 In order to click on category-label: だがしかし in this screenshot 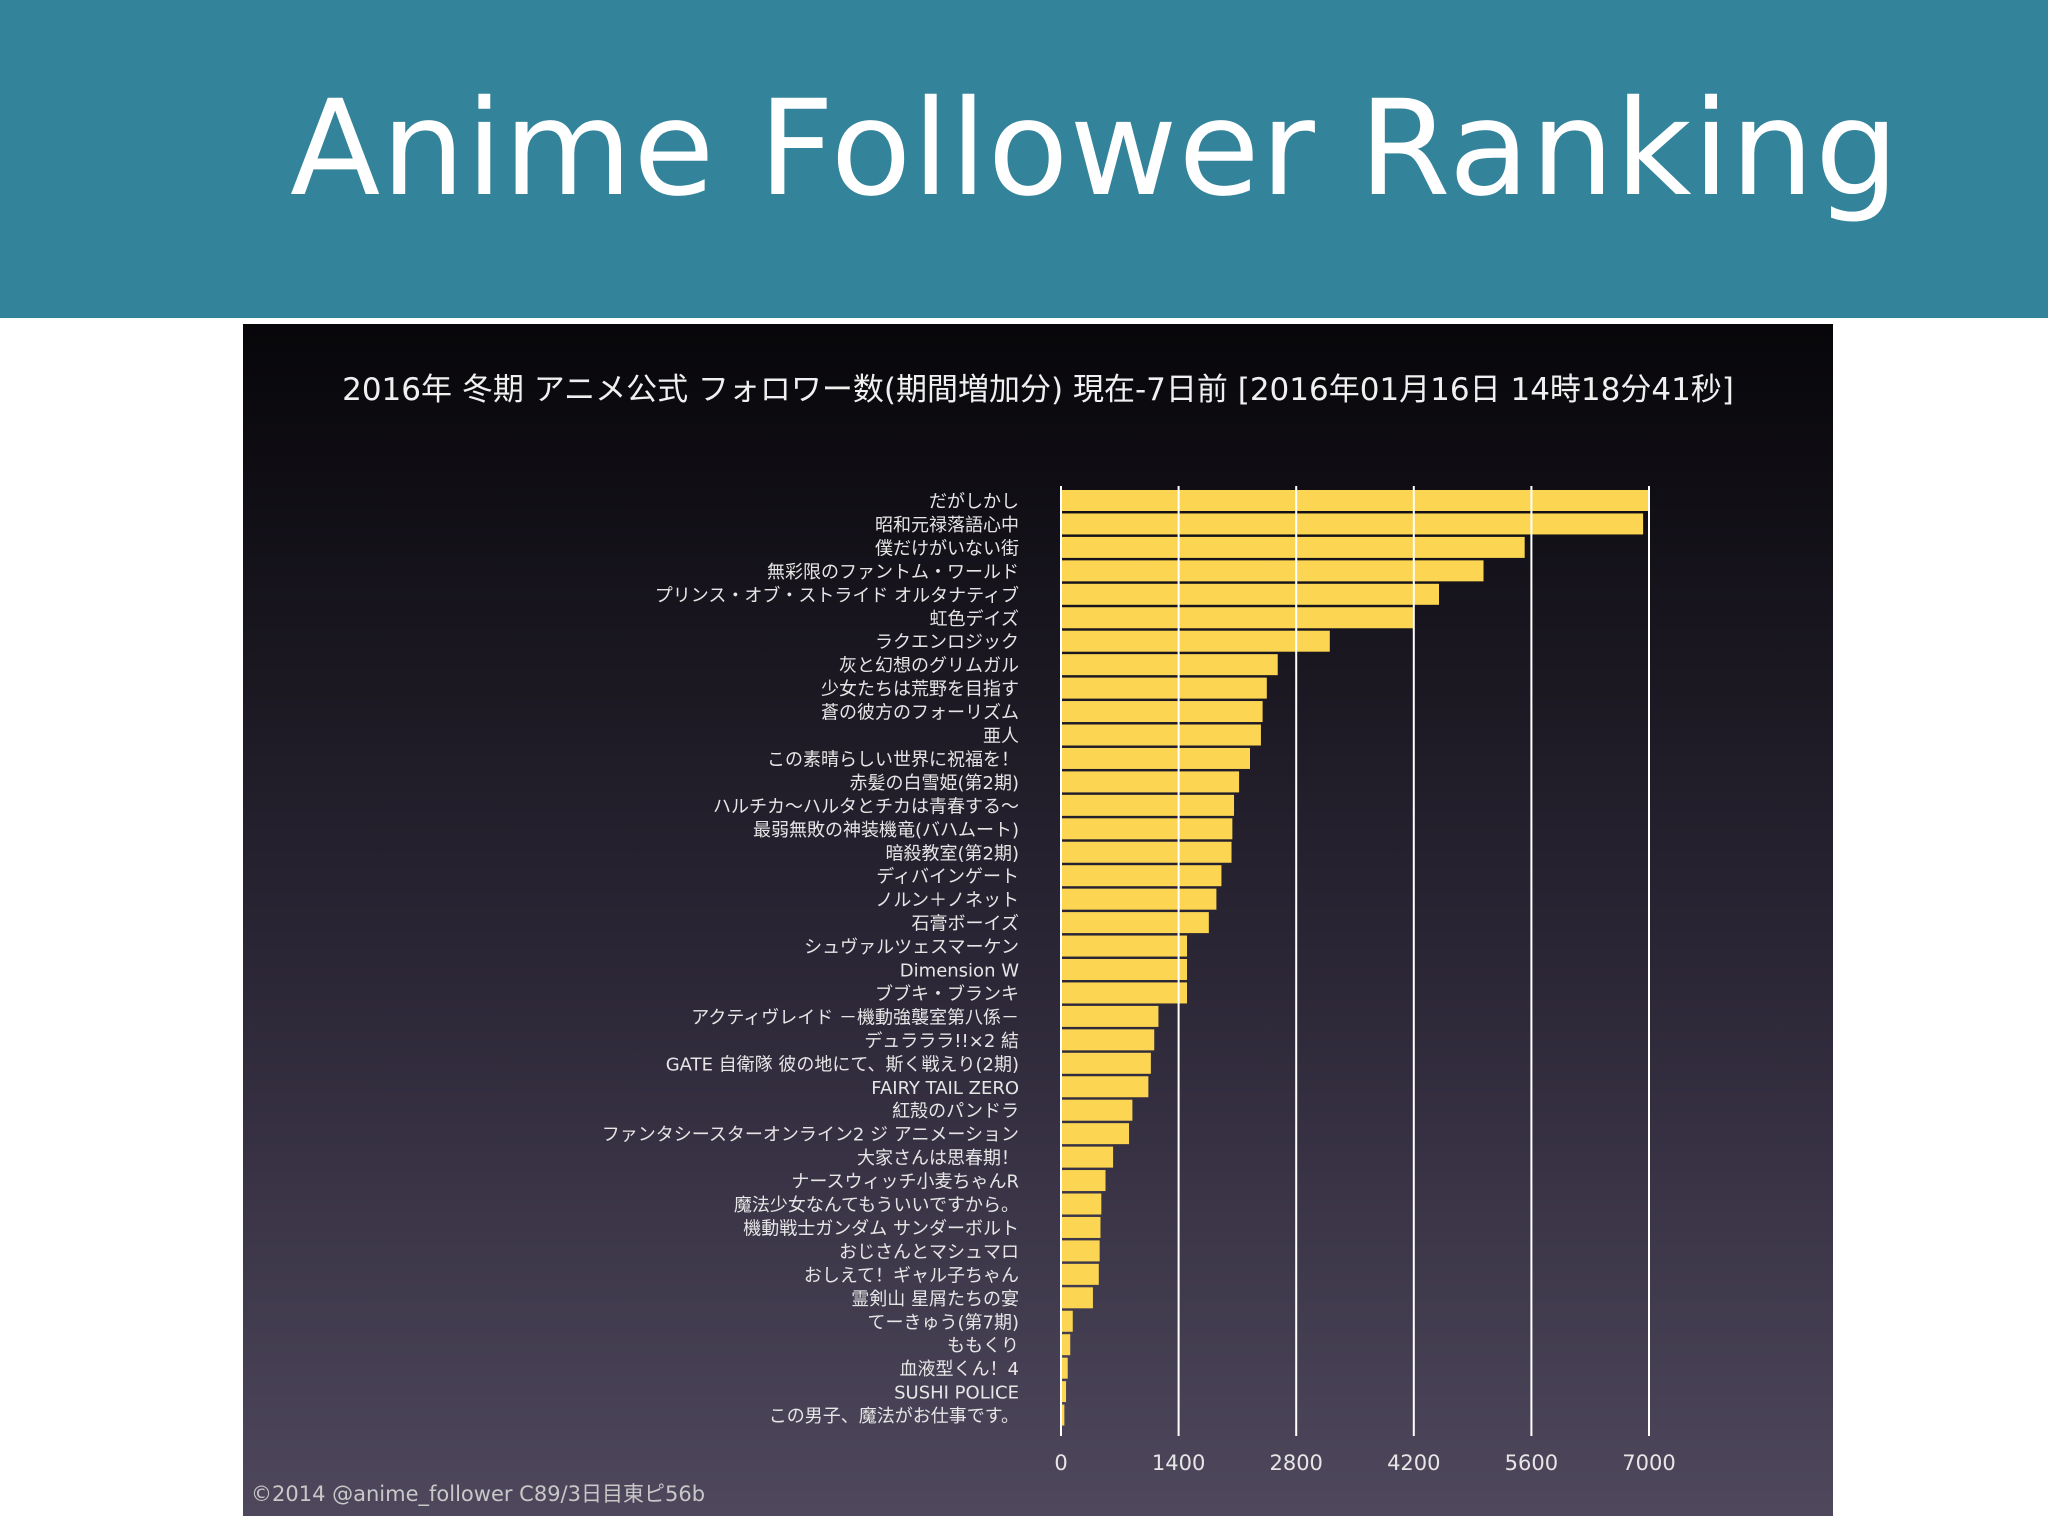, I will do `click(974, 502)`.